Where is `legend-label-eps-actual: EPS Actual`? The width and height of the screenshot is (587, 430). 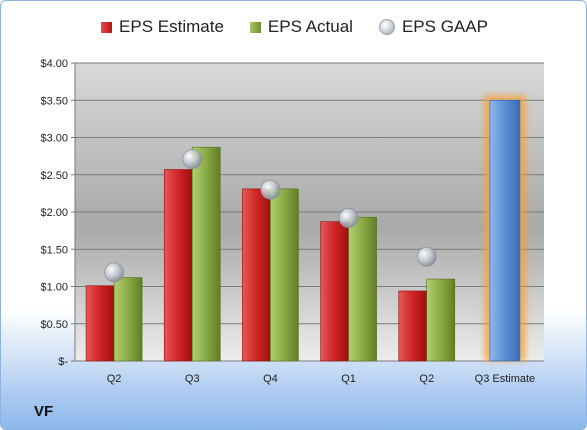
legend-label-eps-actual: EPS Actual is located at coordinates (310, 26).